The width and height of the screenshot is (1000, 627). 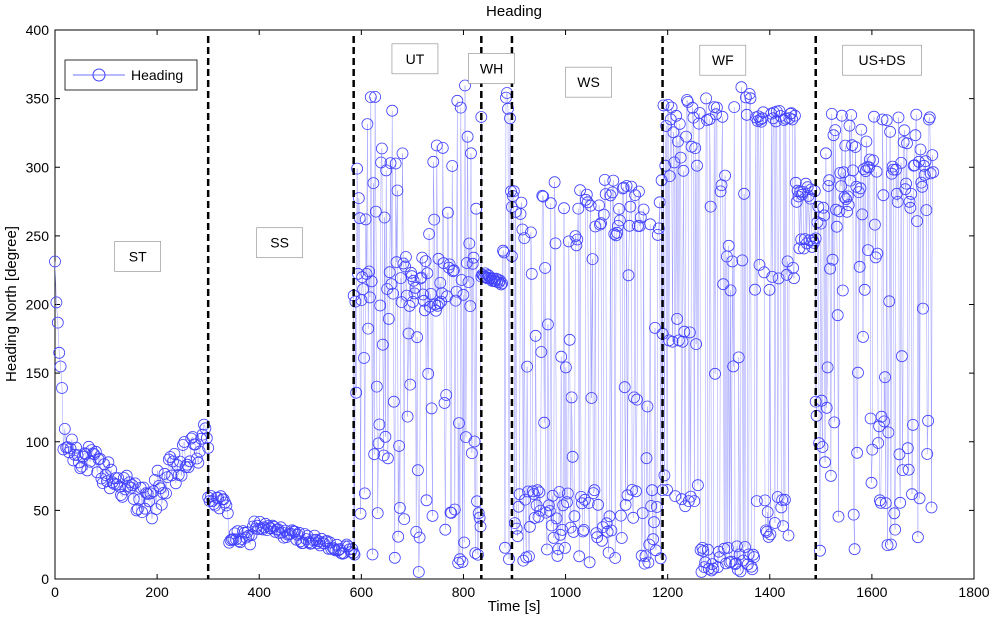 What do you see at coordinates (38, 373) in the screenshot?
I see `y-tick-label: 150` at bounding box center [38, 373].